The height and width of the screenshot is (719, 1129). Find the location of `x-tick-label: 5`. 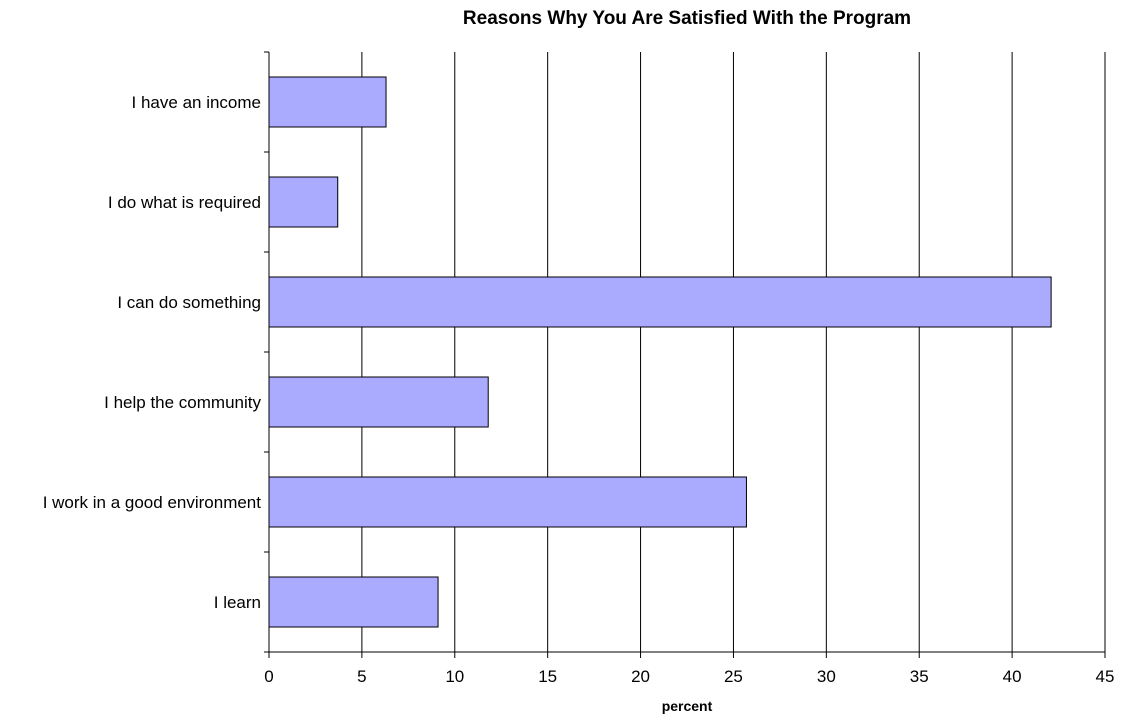

x-tick-label: 5 is located at coordinates (361, 676).